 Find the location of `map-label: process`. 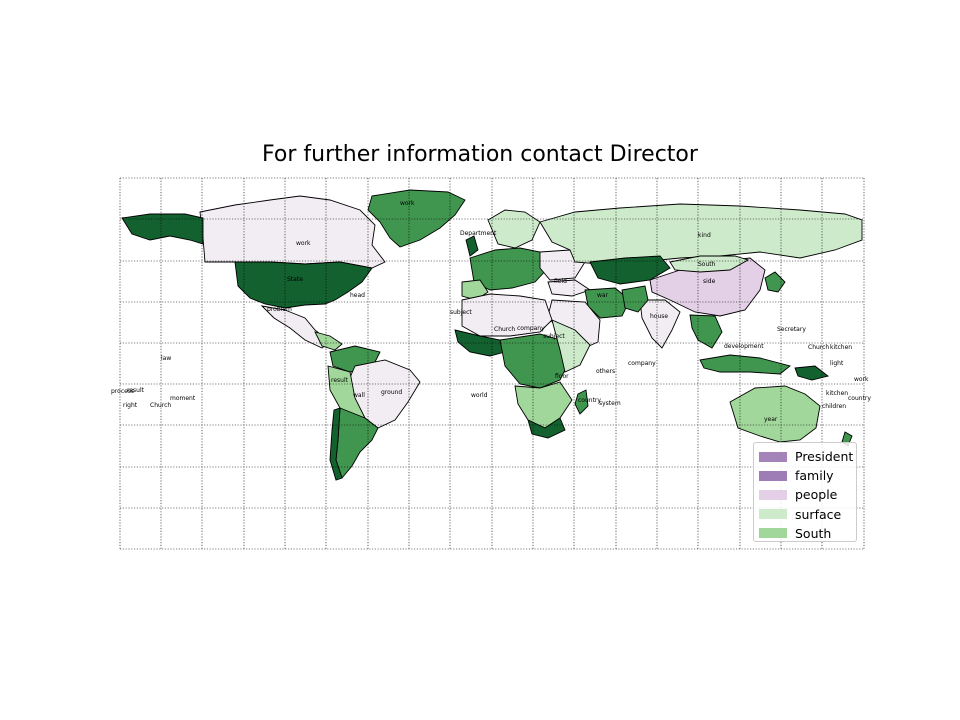

map-label: process is located at coordinates (122, 391).